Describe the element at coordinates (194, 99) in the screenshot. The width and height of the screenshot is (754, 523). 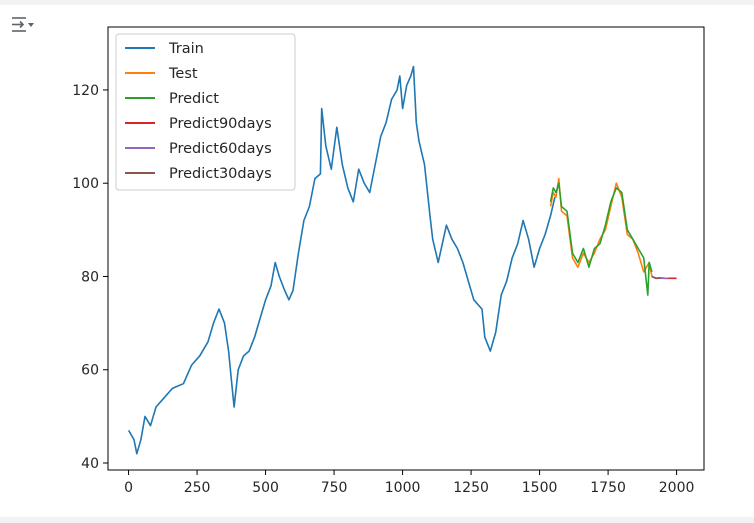
I see `legend-label: Predict` at that location.